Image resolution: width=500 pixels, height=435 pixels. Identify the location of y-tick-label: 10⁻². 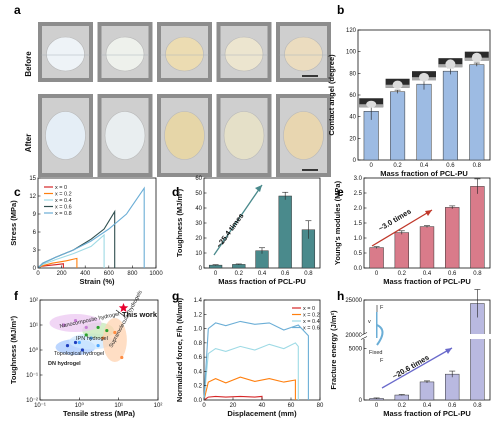
(32, 401).